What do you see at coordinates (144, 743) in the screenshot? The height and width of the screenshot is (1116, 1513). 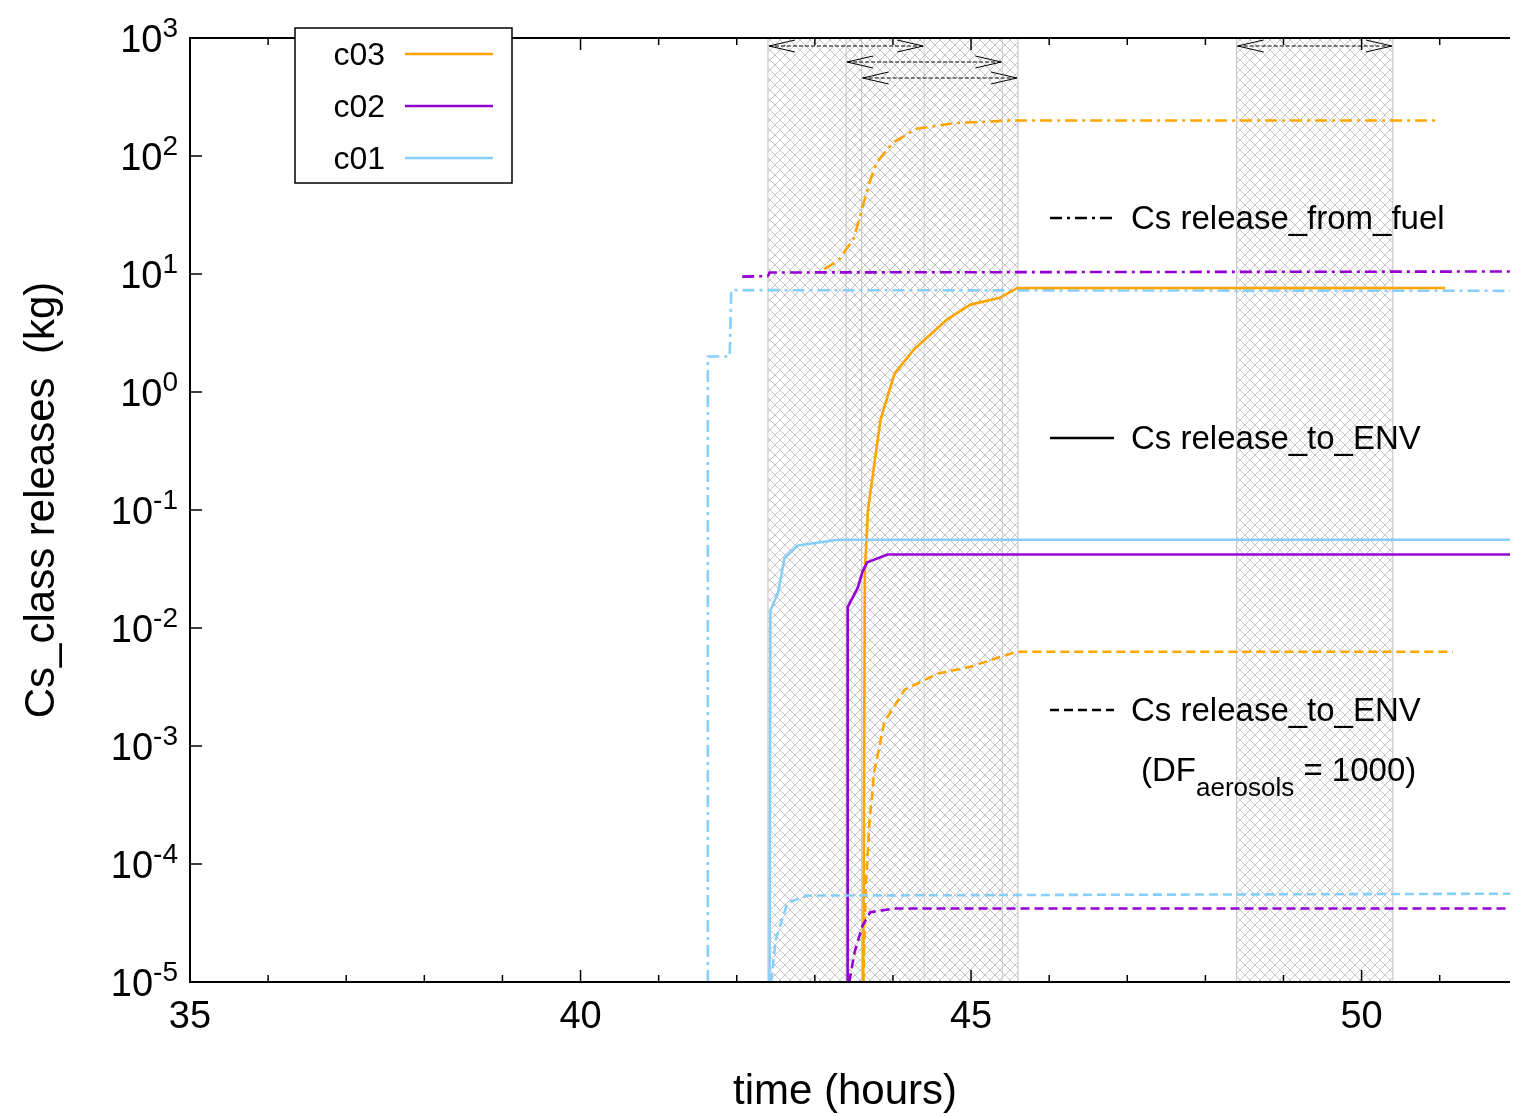 I see `y-tick-label: 10$^{-3}$` at bounding box center [144, 743].